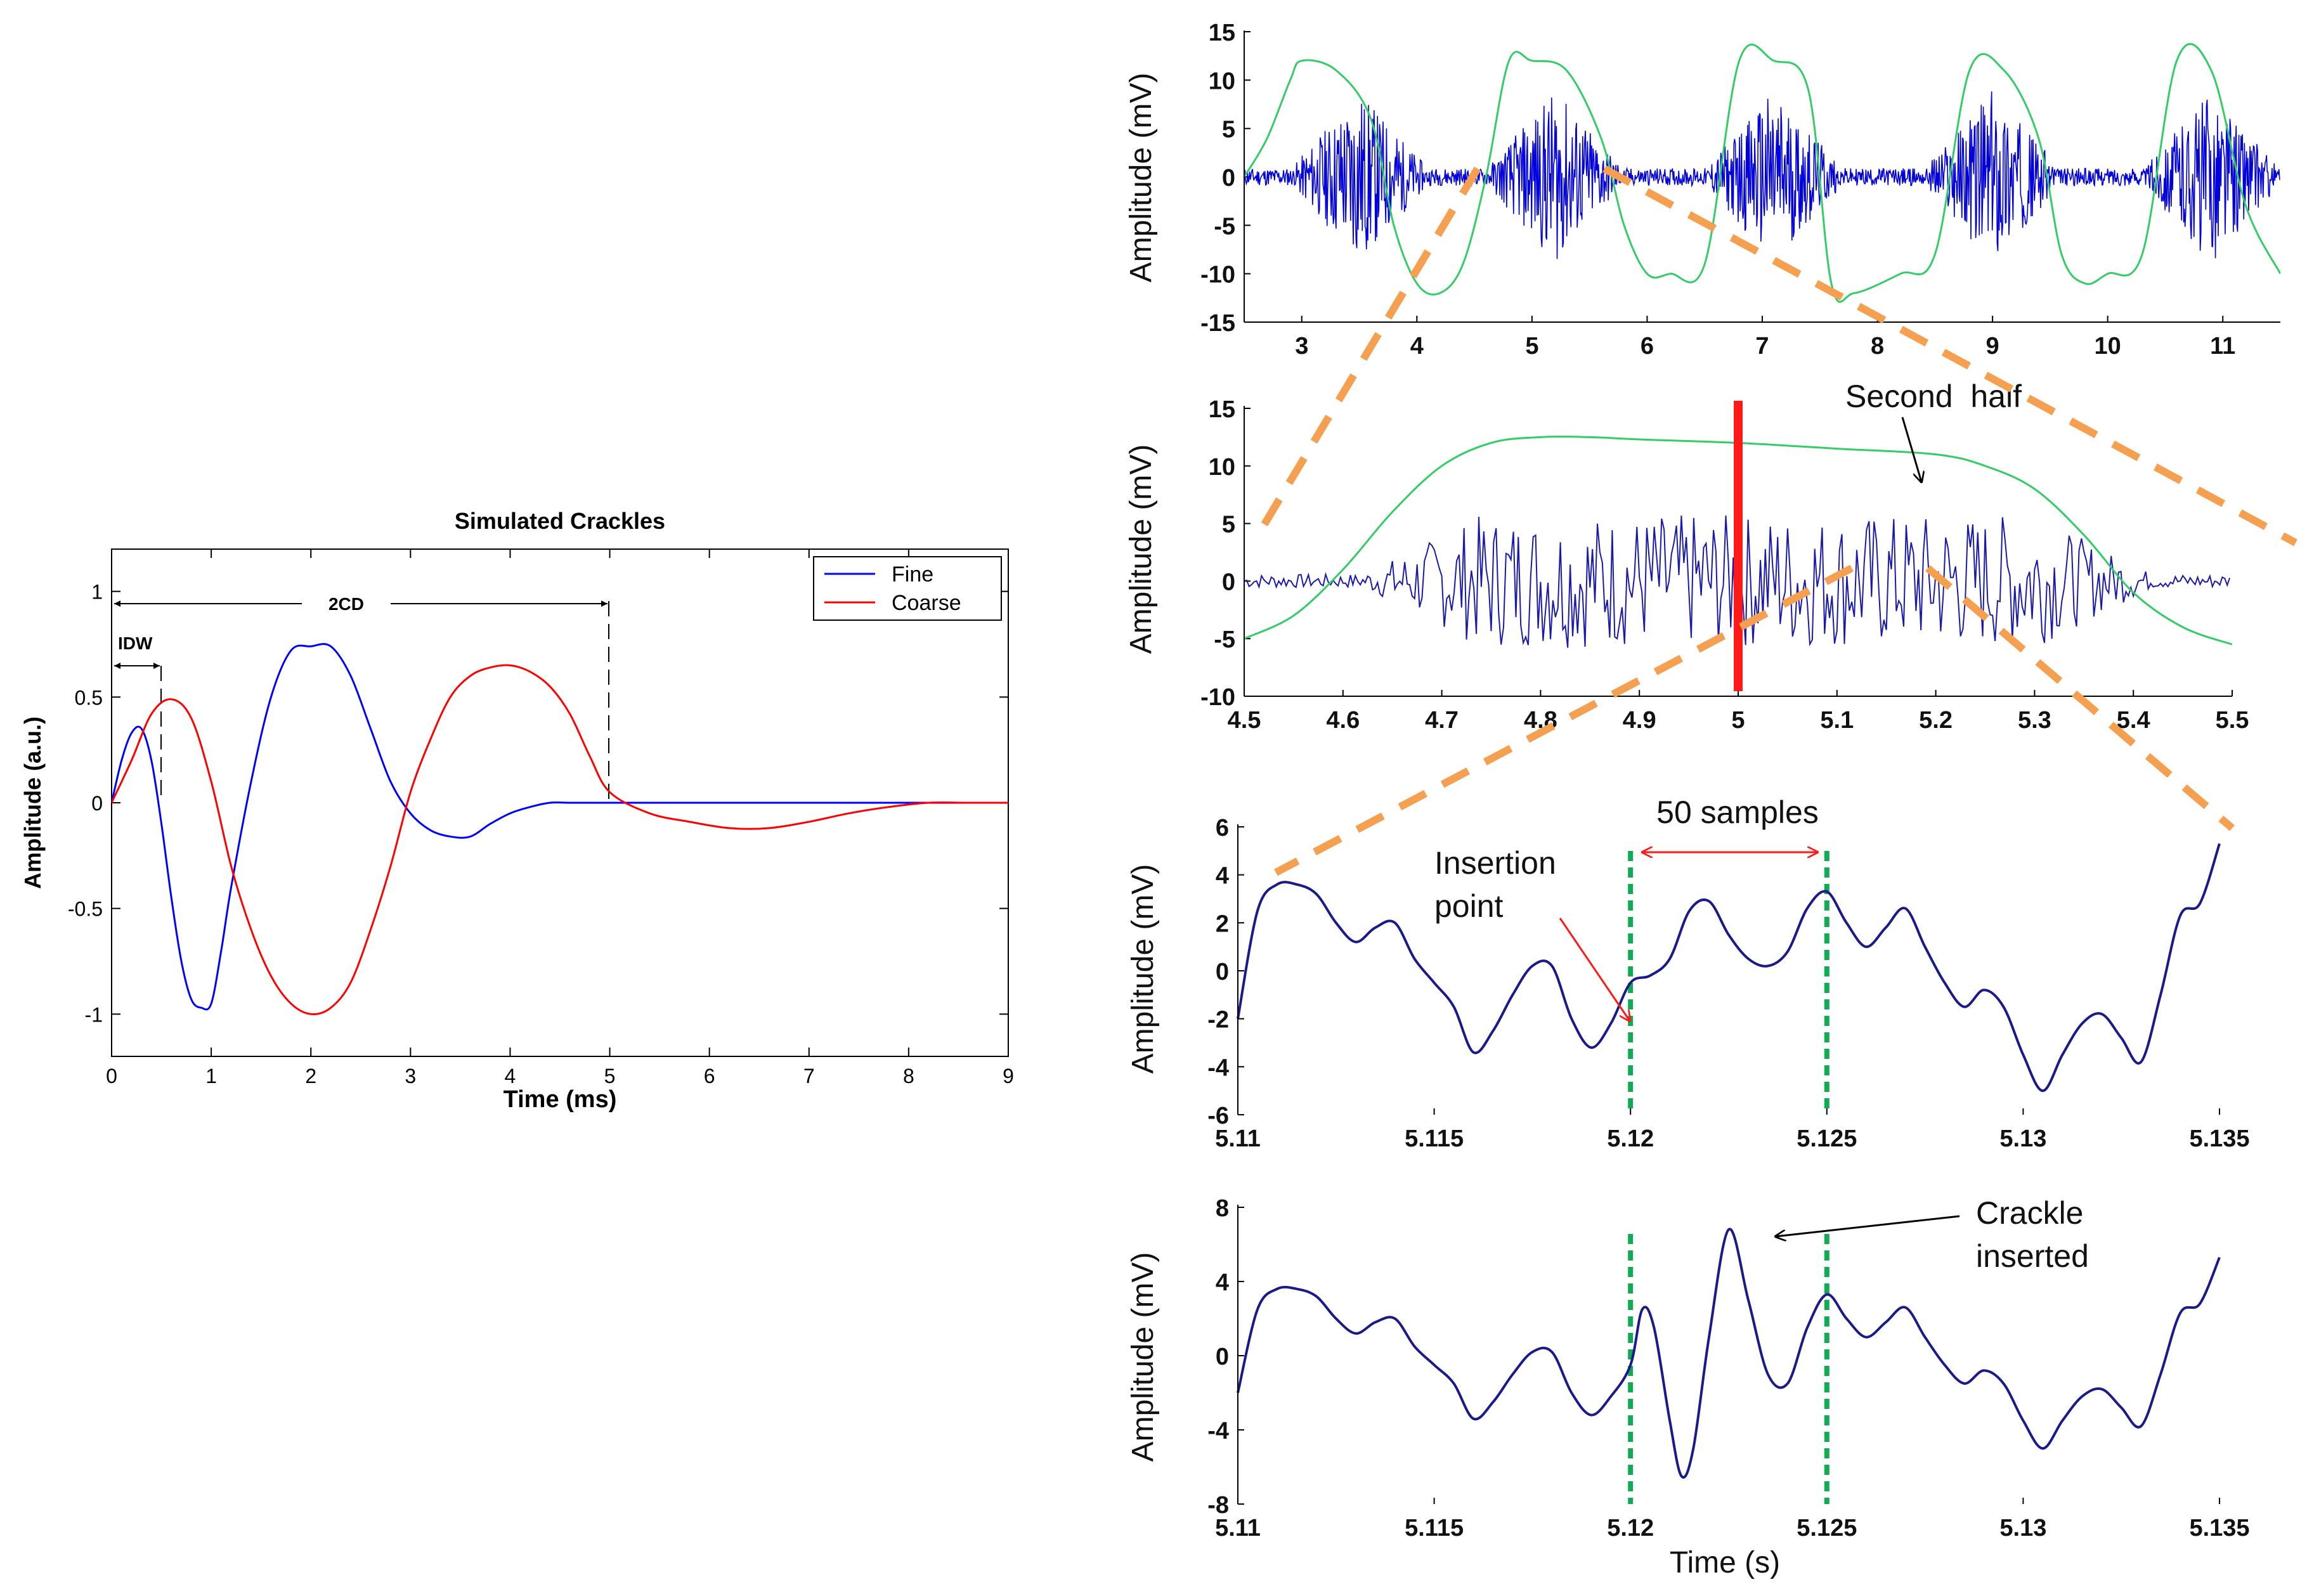  Describe the element at coordinates (1217, 275) in the screenshot. I see `top-y-tick-label: -10` at that location.